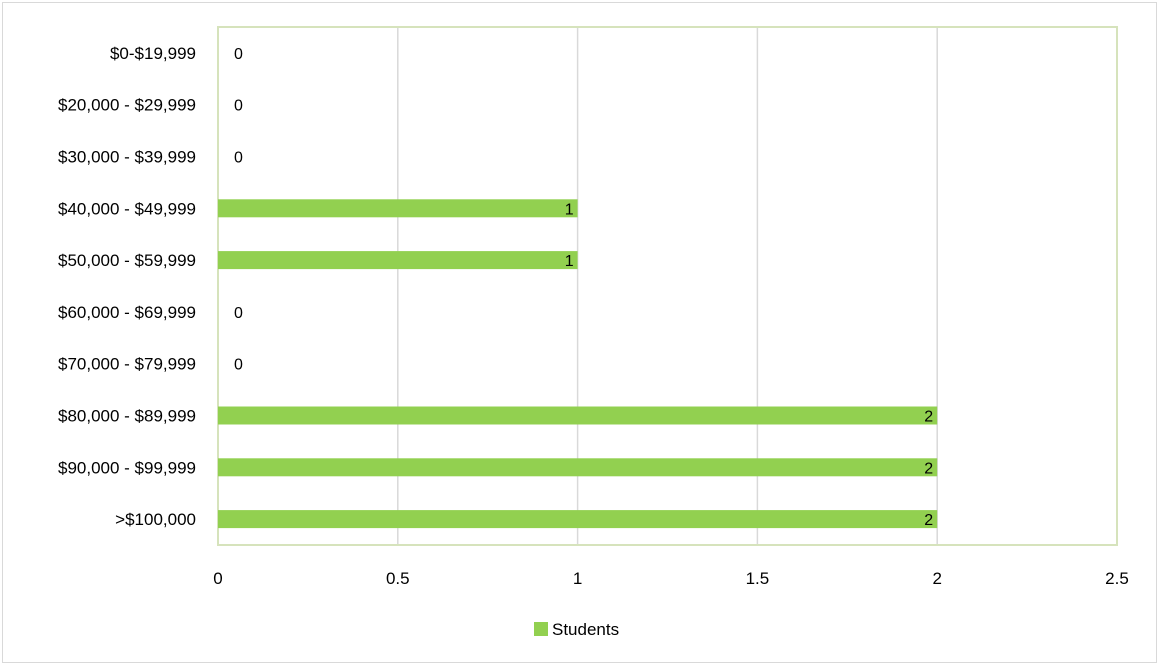  I want to click on x-tick-label-0: 0, so click(217, 578).